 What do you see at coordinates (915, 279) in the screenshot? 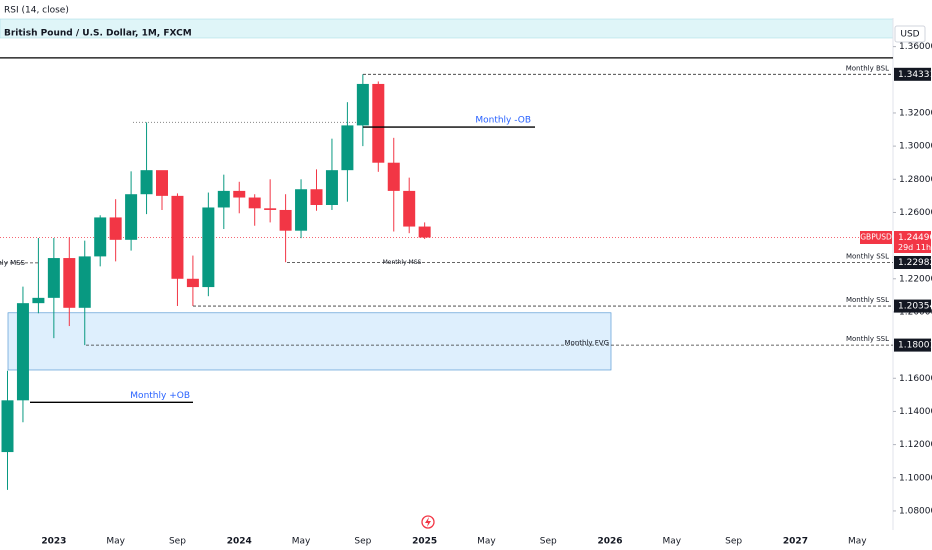
I see `y-tick-label: 1.22000` at bounding box center [915, 279].